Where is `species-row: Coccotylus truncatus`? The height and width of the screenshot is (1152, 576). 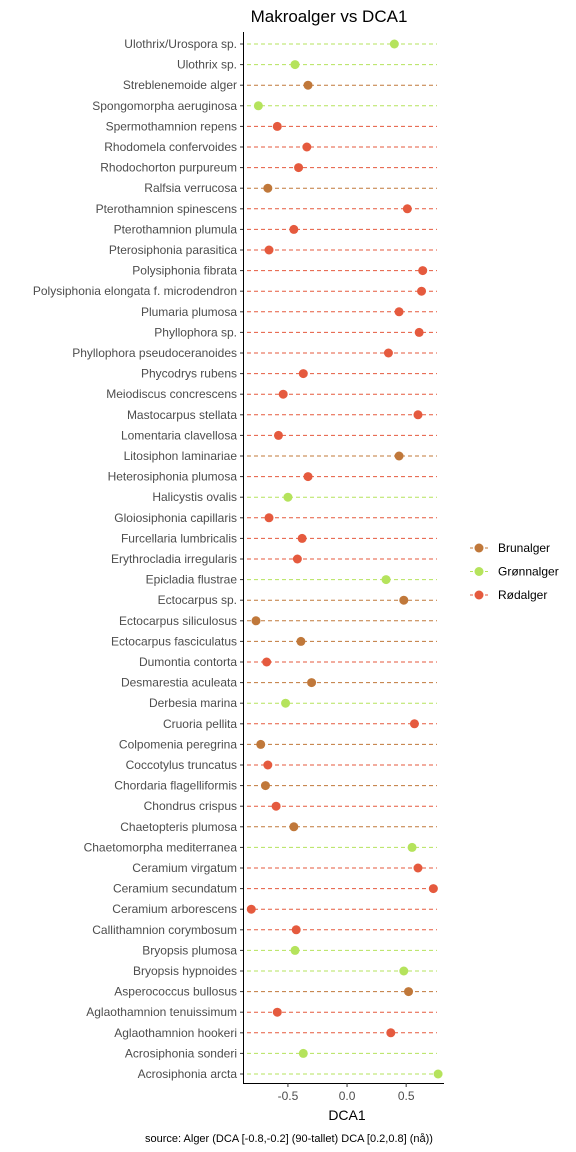 species-row: Coccotylus truncatus is located at coordinates (281, 765).